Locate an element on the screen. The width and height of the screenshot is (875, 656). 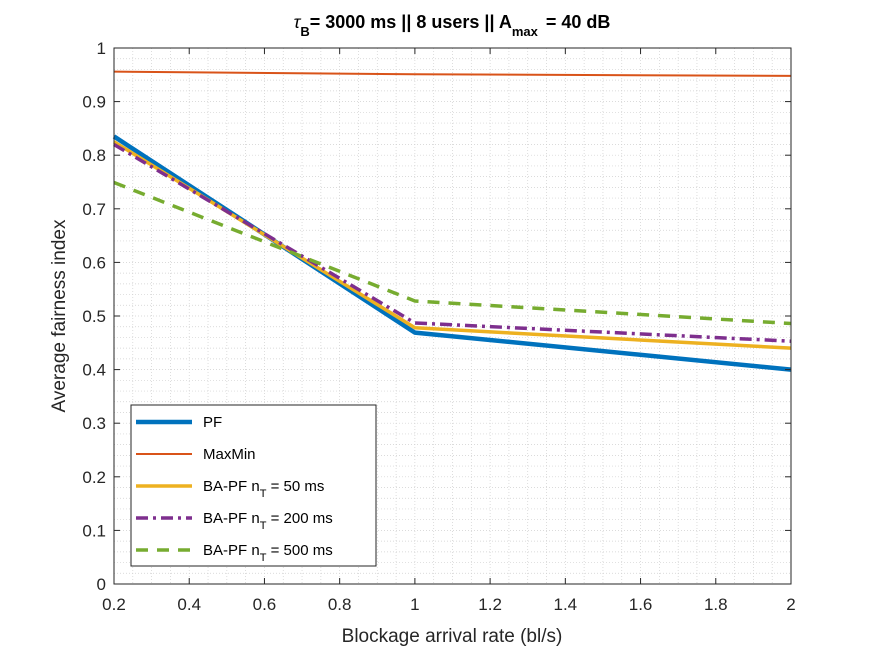
y-tick-label: 0.2 is located at coordinates (94, 477).